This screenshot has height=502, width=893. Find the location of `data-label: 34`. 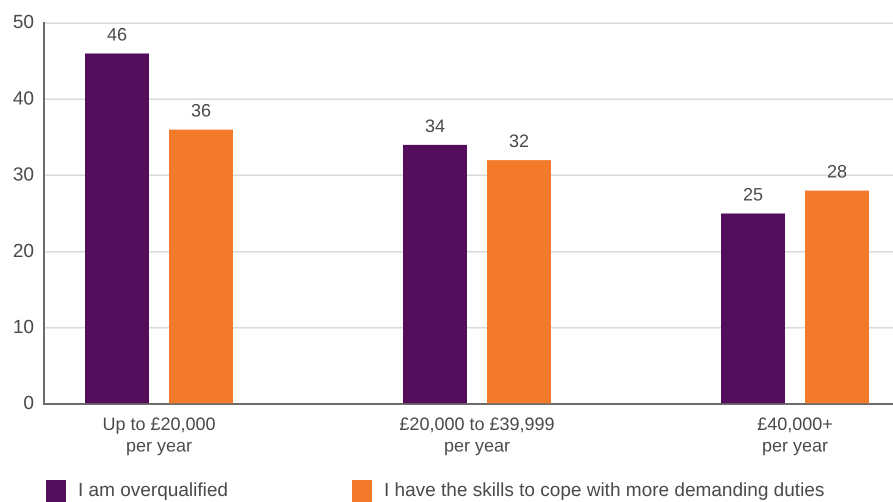

data-label: 34 is located at coordinates (435, 126).